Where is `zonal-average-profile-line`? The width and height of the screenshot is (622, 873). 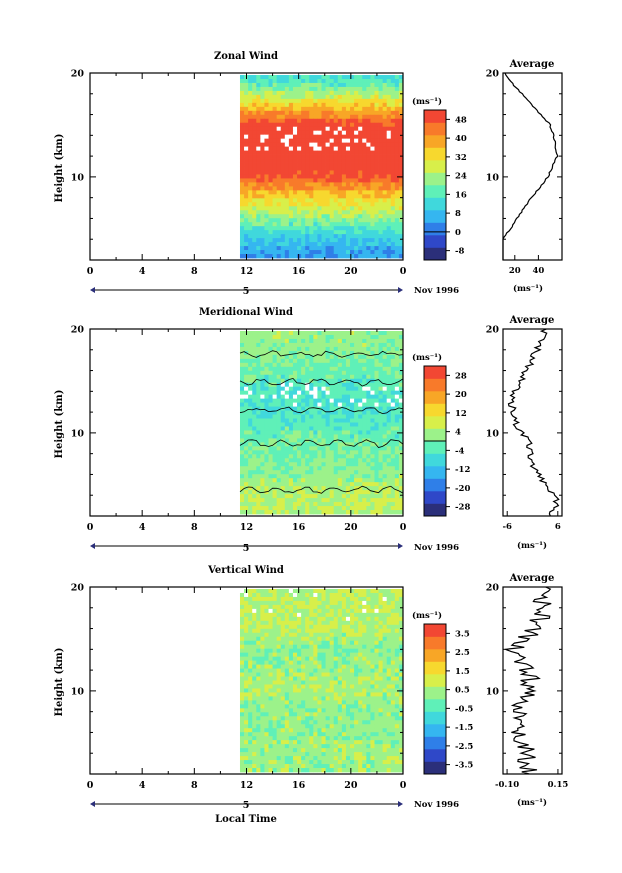 zonal-average-profile-line is located at coordinates (530, 166).